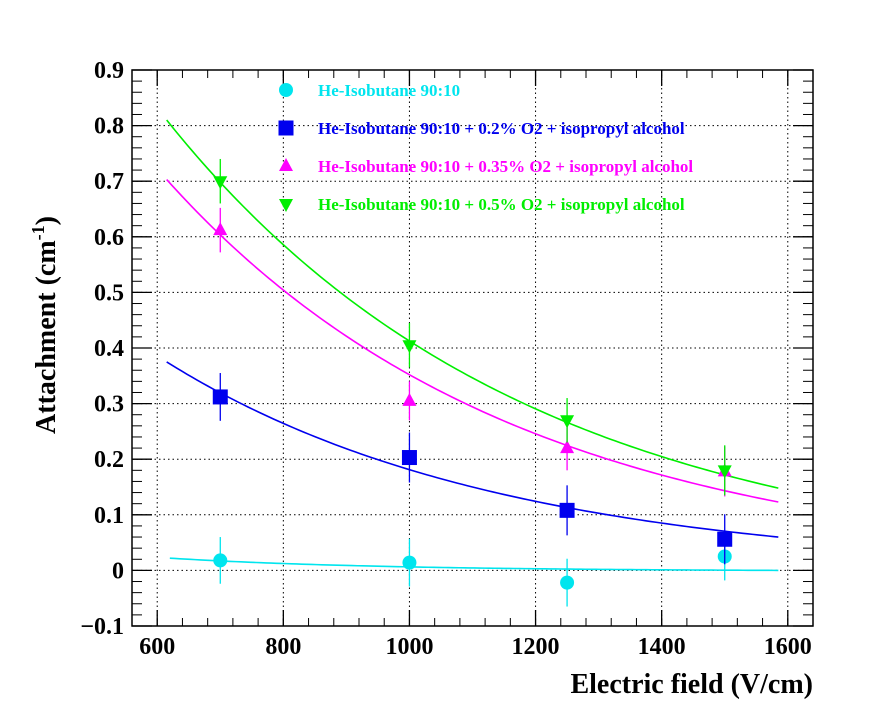 Image resolution: width=889 pixels, height=708 pixels. Describe the element at coordinates (109, 293) in the screenshot. I see `y-tick-label: 0.5` at that location.